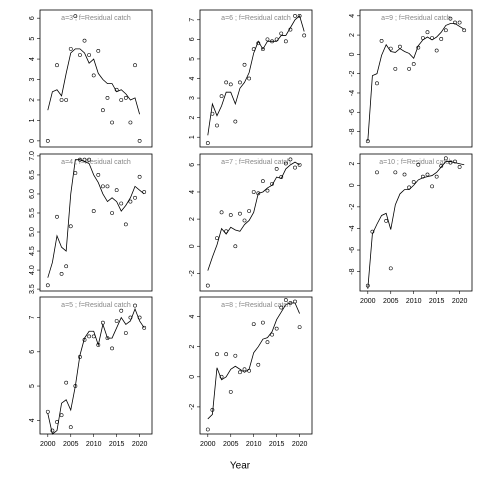 The width and height of the screenshot is (480, 480). I want to click on y-tick-label: -6, so click(352, 250).